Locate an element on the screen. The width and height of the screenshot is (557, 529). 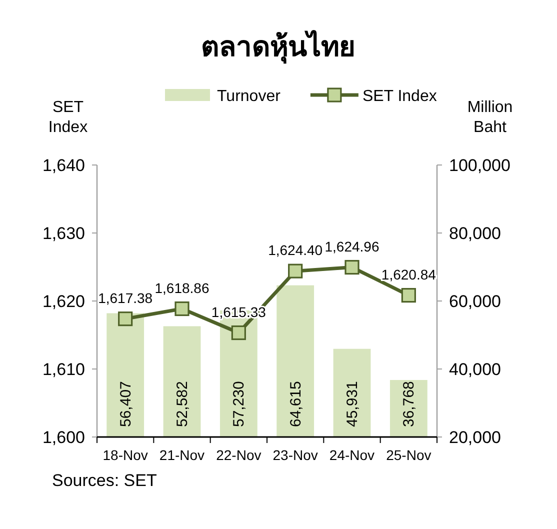
data-label: 1,618.86 is located at coordinates (182, 288).